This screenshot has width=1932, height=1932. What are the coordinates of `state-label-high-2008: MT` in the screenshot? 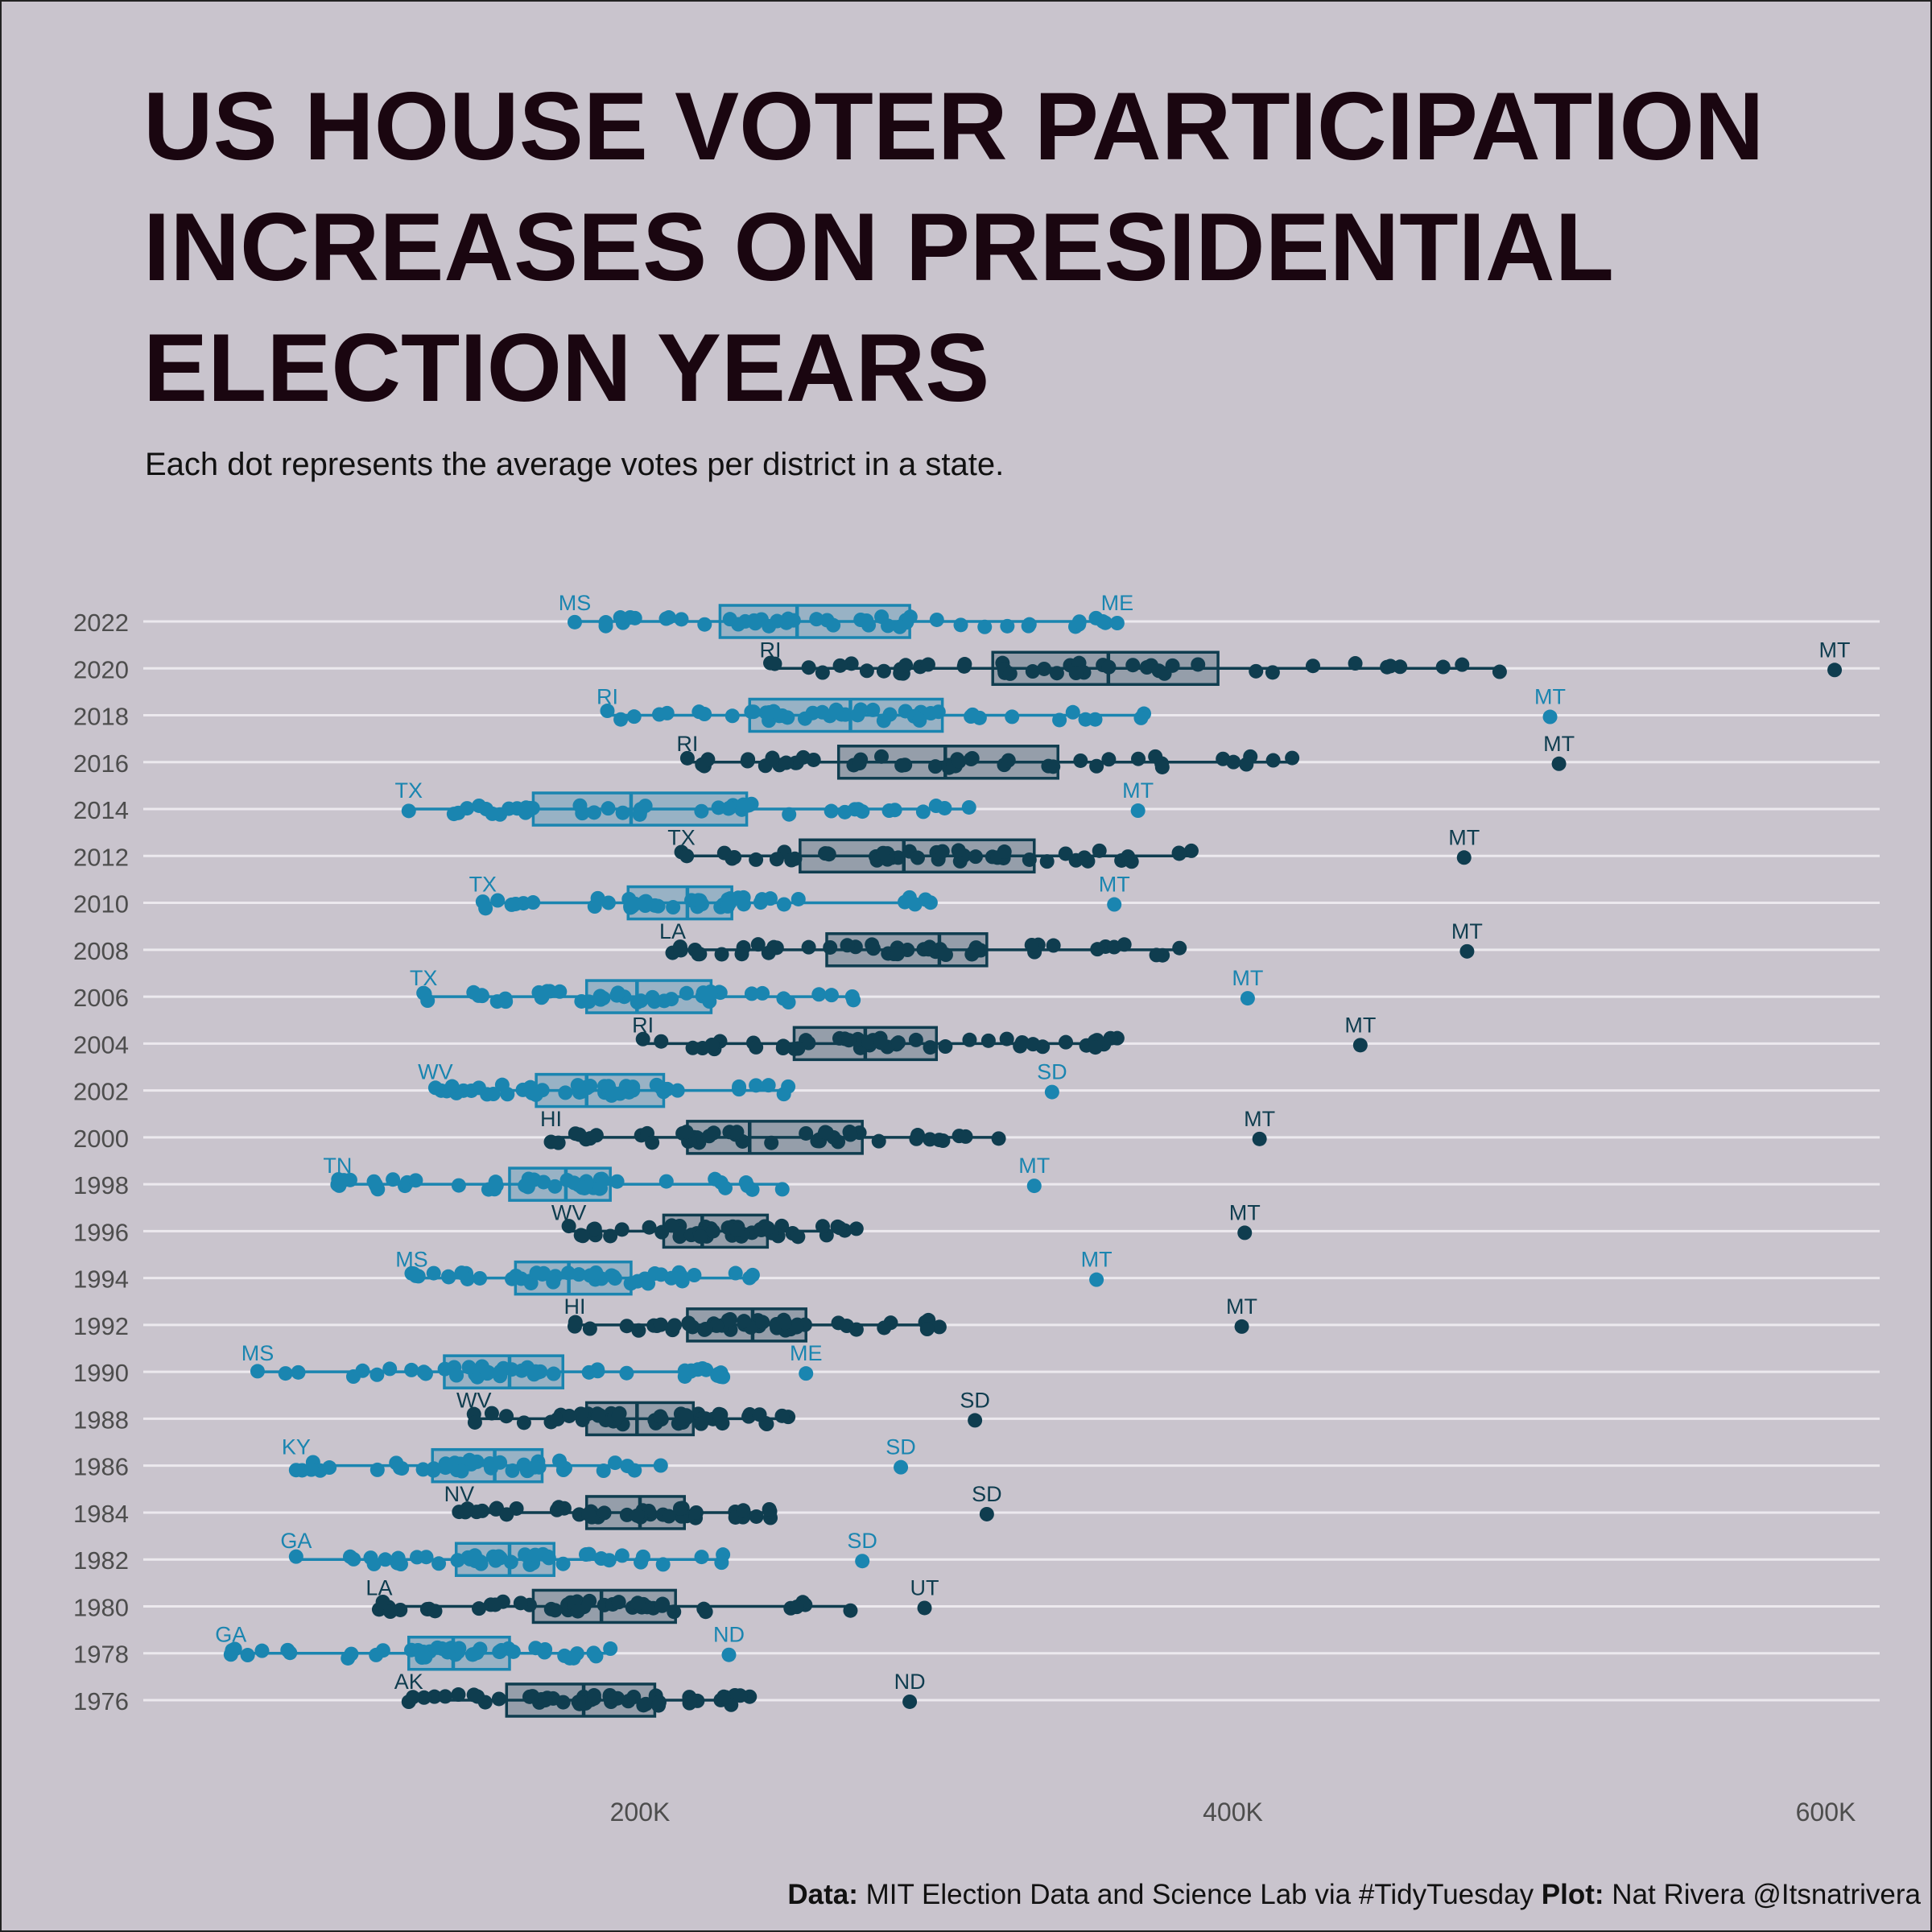 It's located at (1467, 931).